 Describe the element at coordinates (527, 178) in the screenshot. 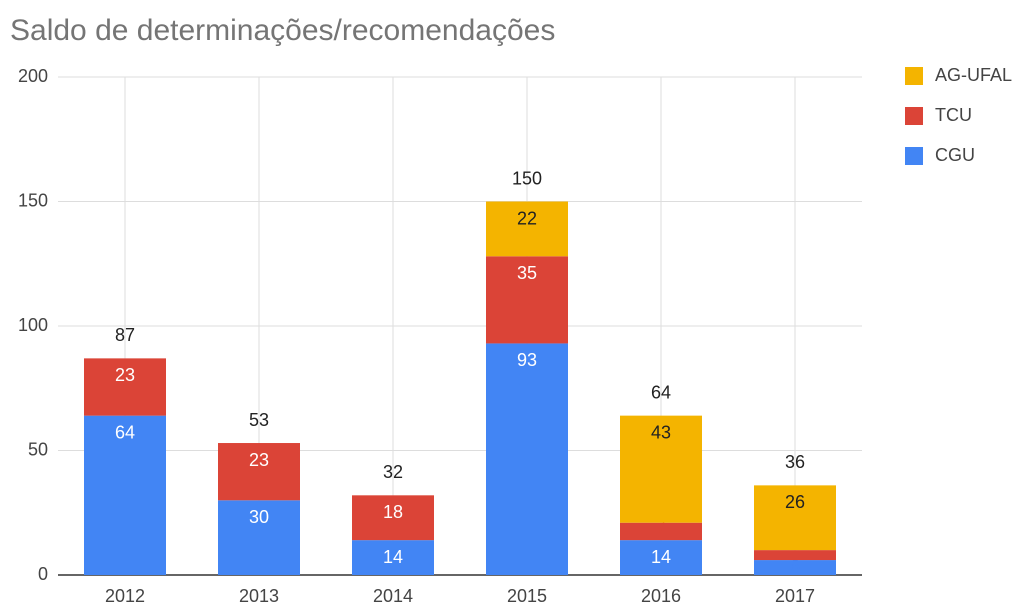

I see `total-label: 150` at that location.